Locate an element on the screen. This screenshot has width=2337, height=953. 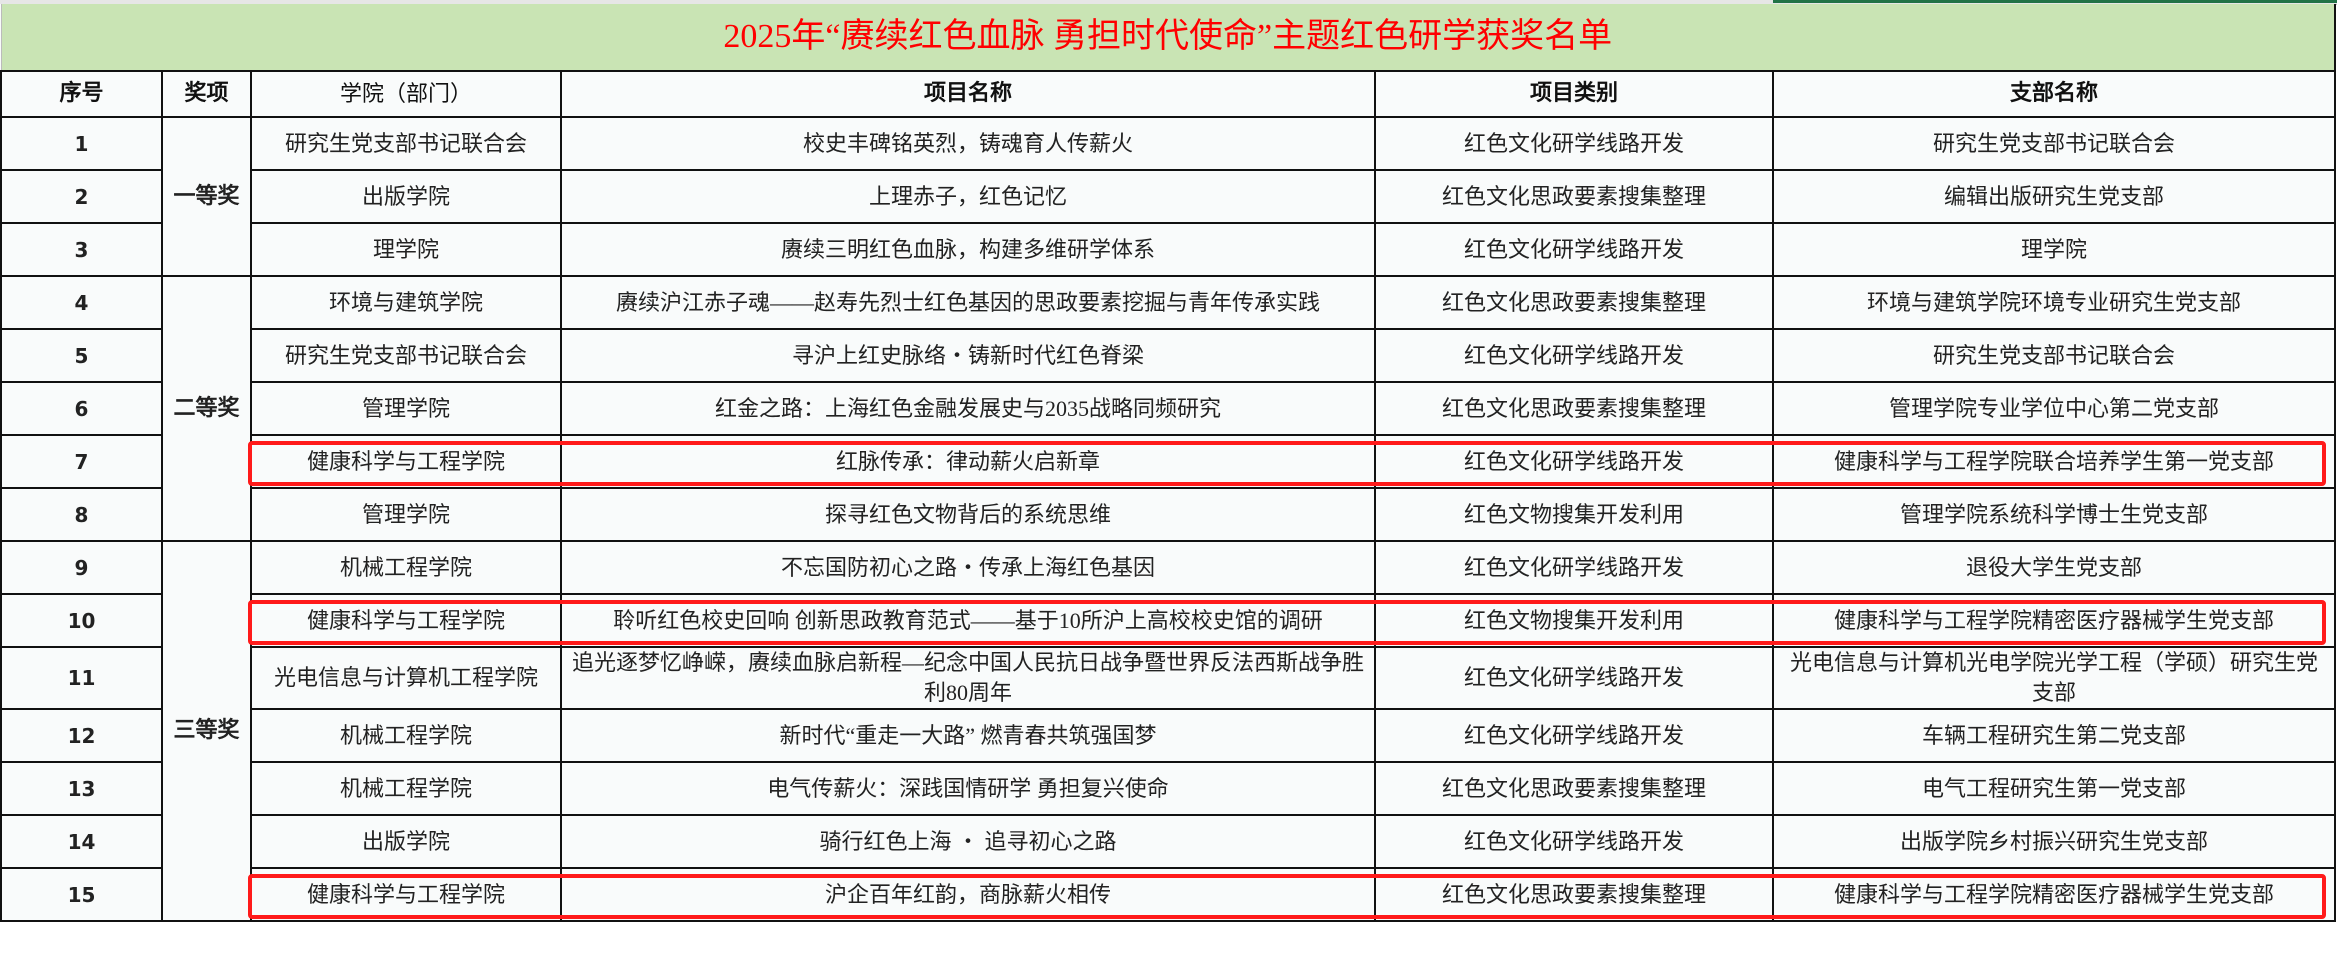
row-number-cell: 10 is located at coordinates (81, 620).